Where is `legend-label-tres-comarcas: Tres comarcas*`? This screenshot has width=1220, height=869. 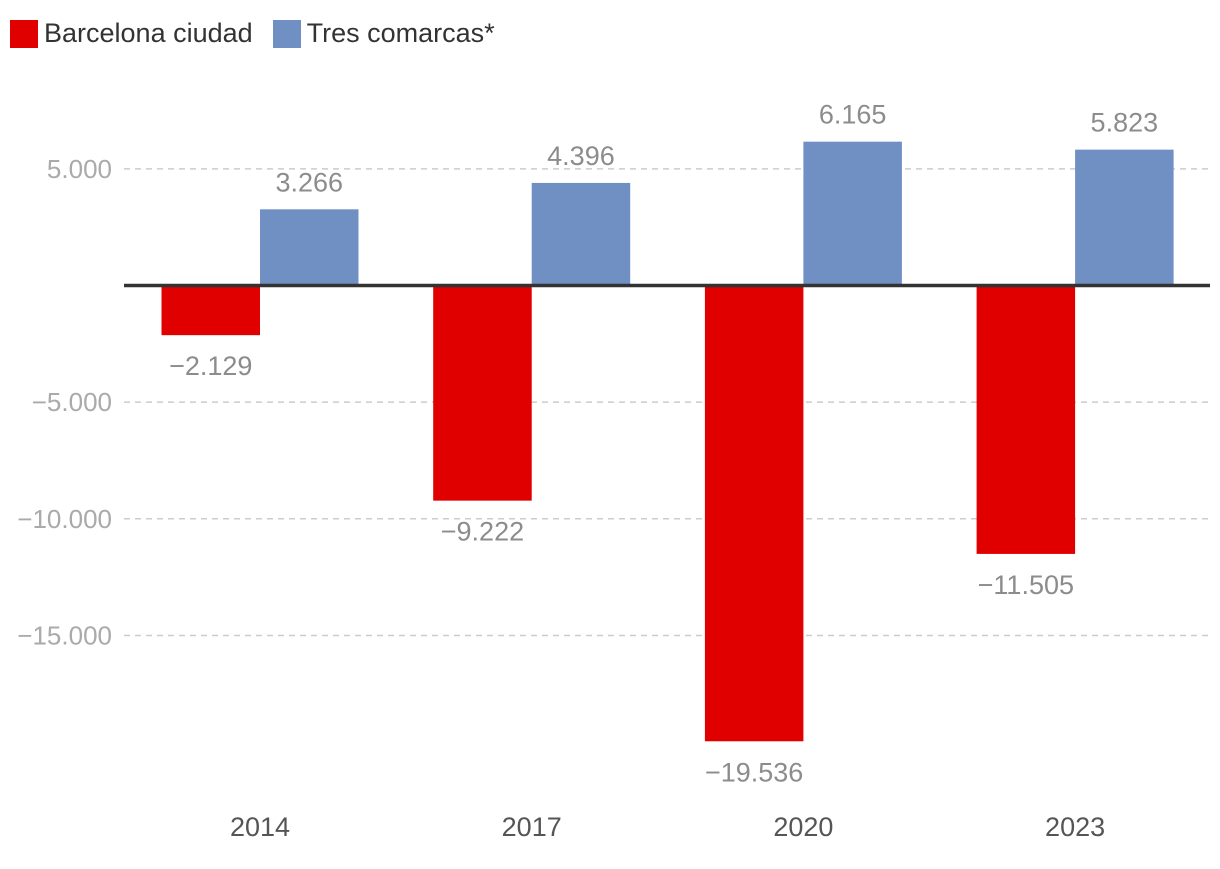
legend-label-tres-comarcas: Tres comarcas* is located at coordinates (400, 33).